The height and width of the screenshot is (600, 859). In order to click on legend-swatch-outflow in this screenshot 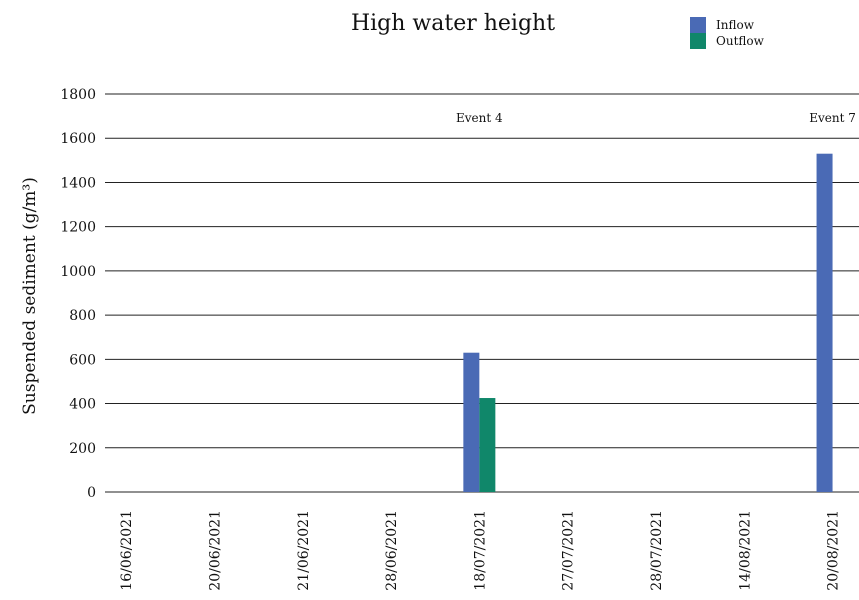, I will do `click(698, 41)`.